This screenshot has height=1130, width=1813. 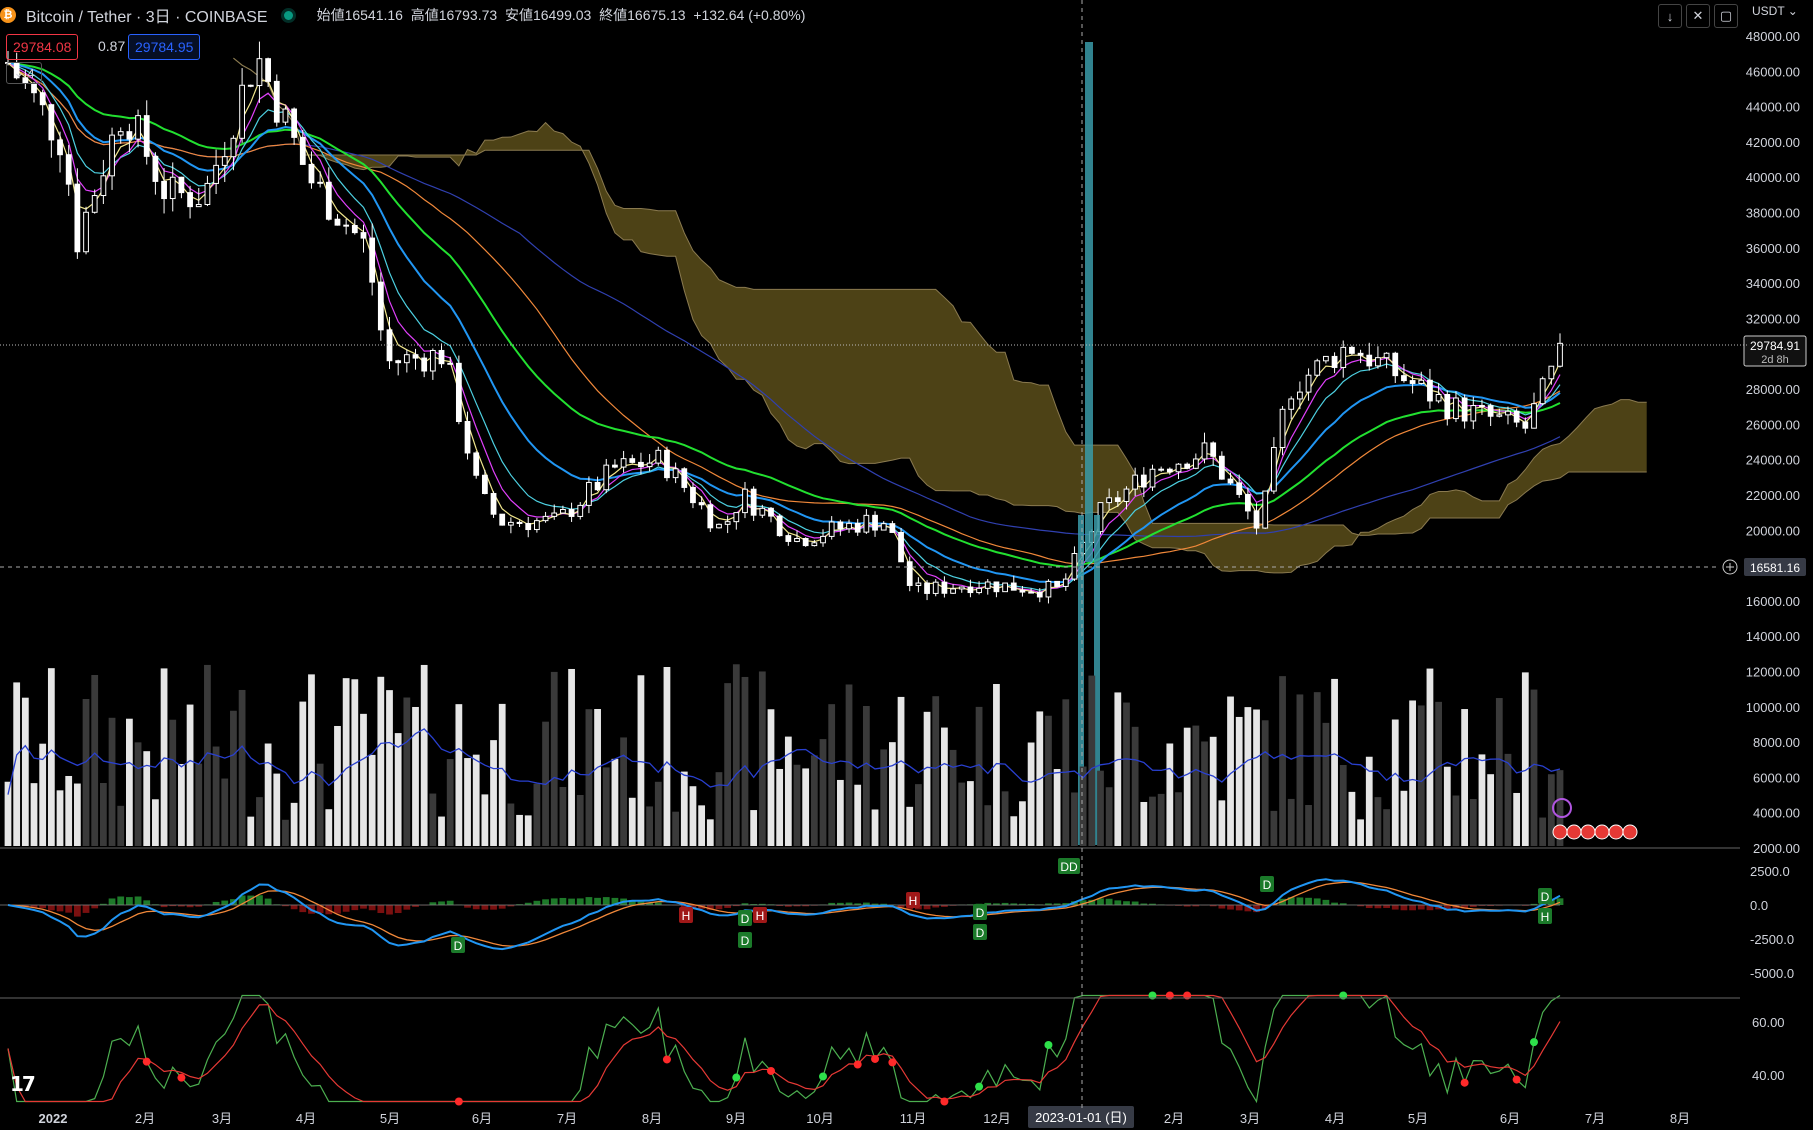 What do you see at coordinates (1562, 808) in the screenshot?
I see `lightning-event-icon` at bounding box center [1562, 808].